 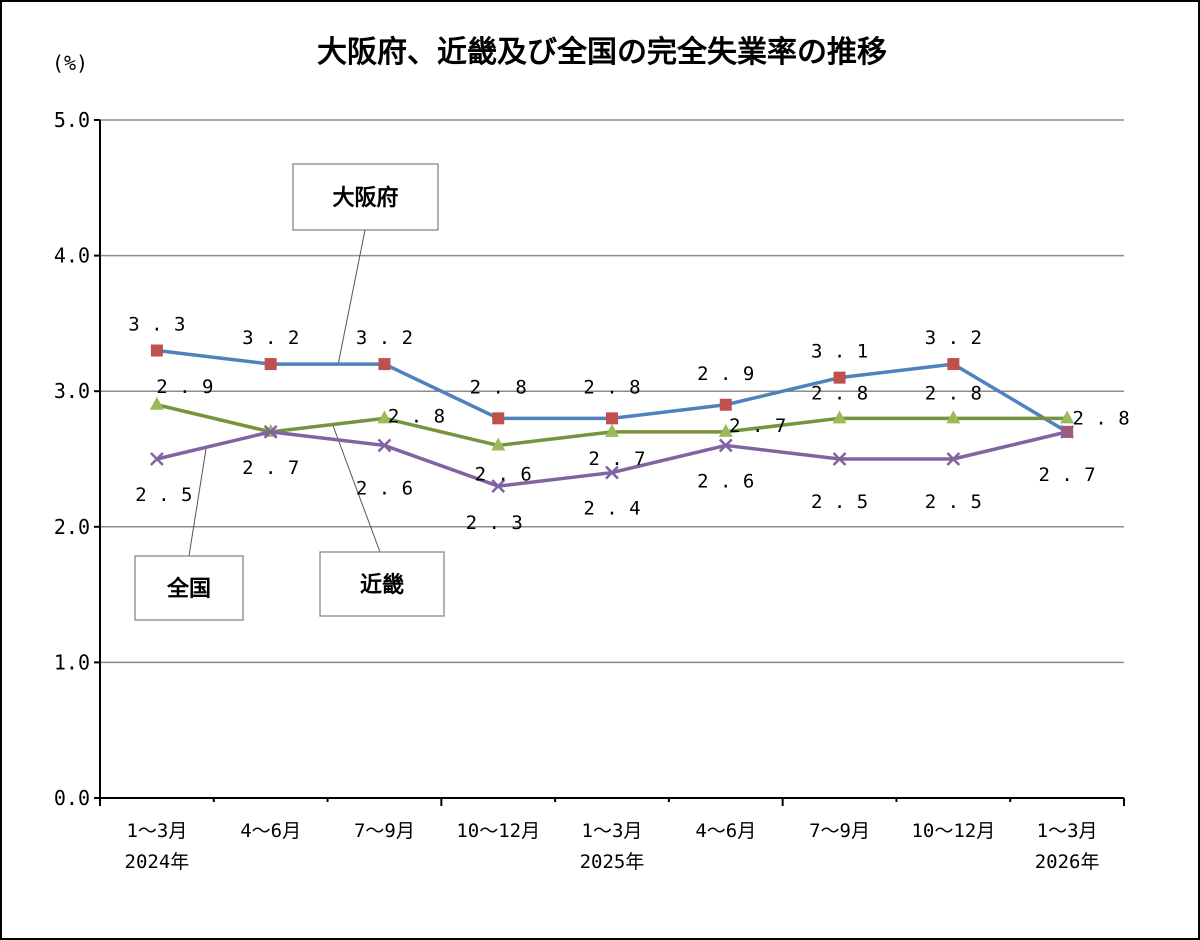 What do you see at coordinates (157, 862) in the screenshot?
I see `x-tick-year-label: 2024年` at bounding box center [157, 862].